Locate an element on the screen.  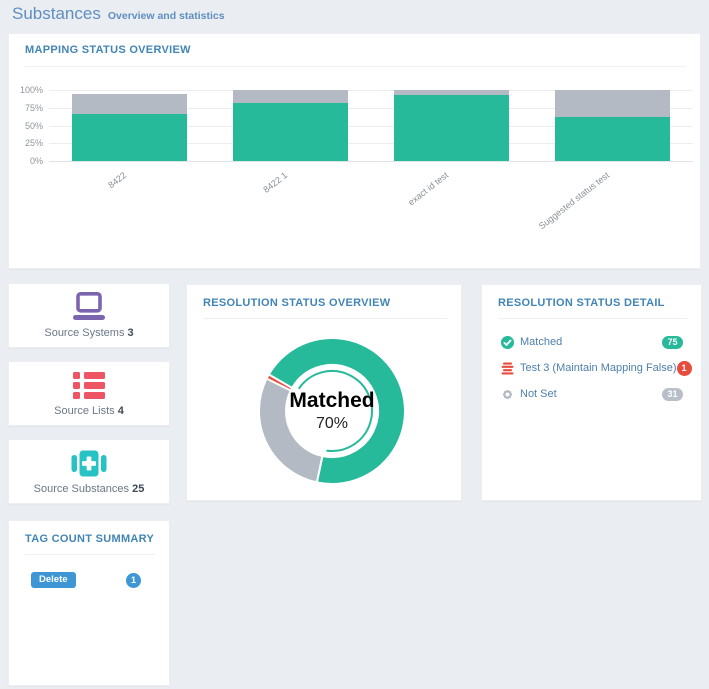
count-badge: 1 is located at coordinates (684, 368).